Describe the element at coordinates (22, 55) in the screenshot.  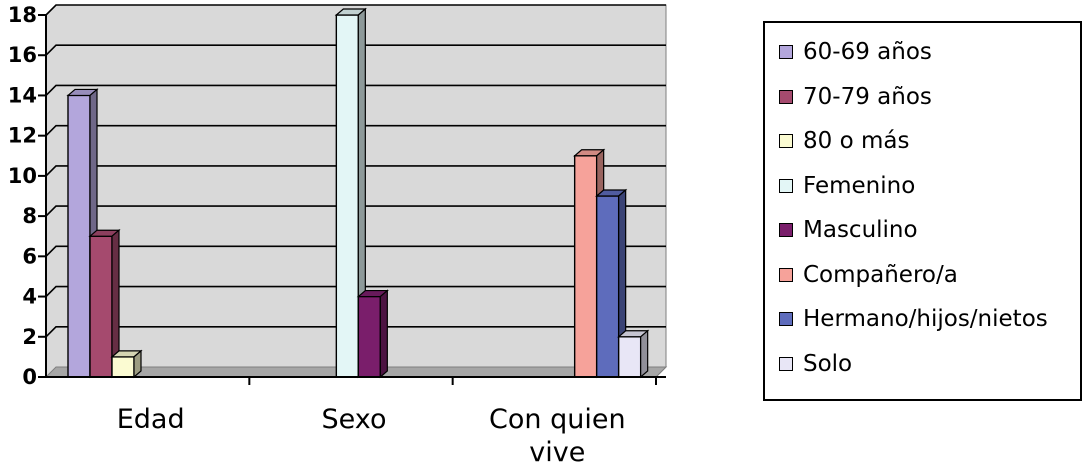
I see `y-tick-label: 16` at that location.